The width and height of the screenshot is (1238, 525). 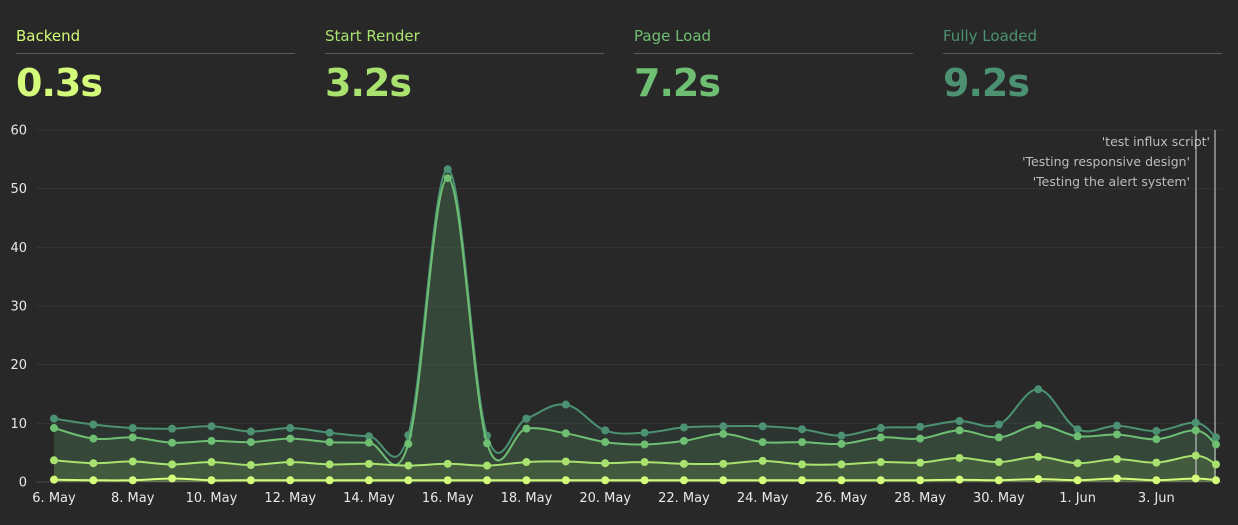 What do you see at coordinates (1082, 66) in the screenshot?
I see `metric-fully-loaded: Fully Loaded 9.2s` at bounding box center [1082, 66].